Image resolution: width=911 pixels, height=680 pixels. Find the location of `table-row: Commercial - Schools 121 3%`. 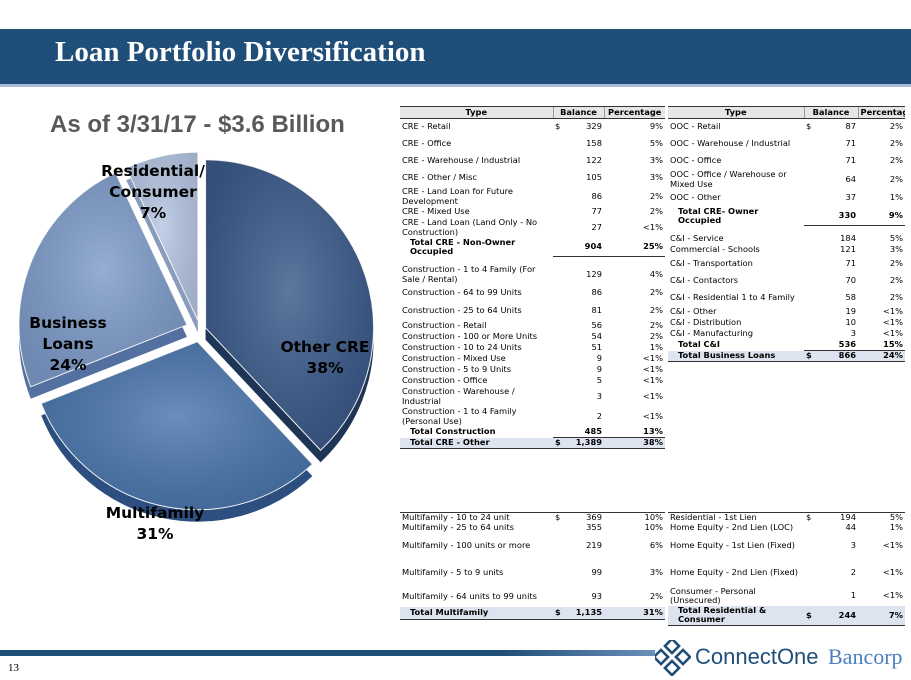

table-row: Commercial - Schools 121 3% is located at coordinates (786, 250).